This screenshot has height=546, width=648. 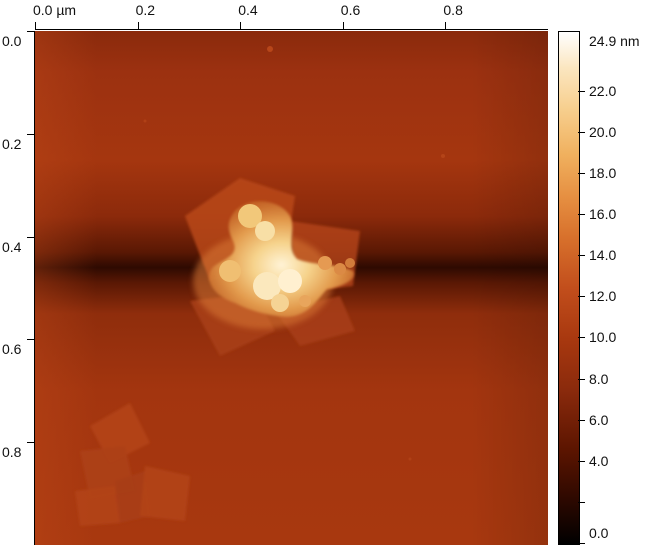 What do you see at coordinates (603, 90) in the screenshot?
I see `colorbar-tick-label: 22.0` at bounding box center [603, 90].